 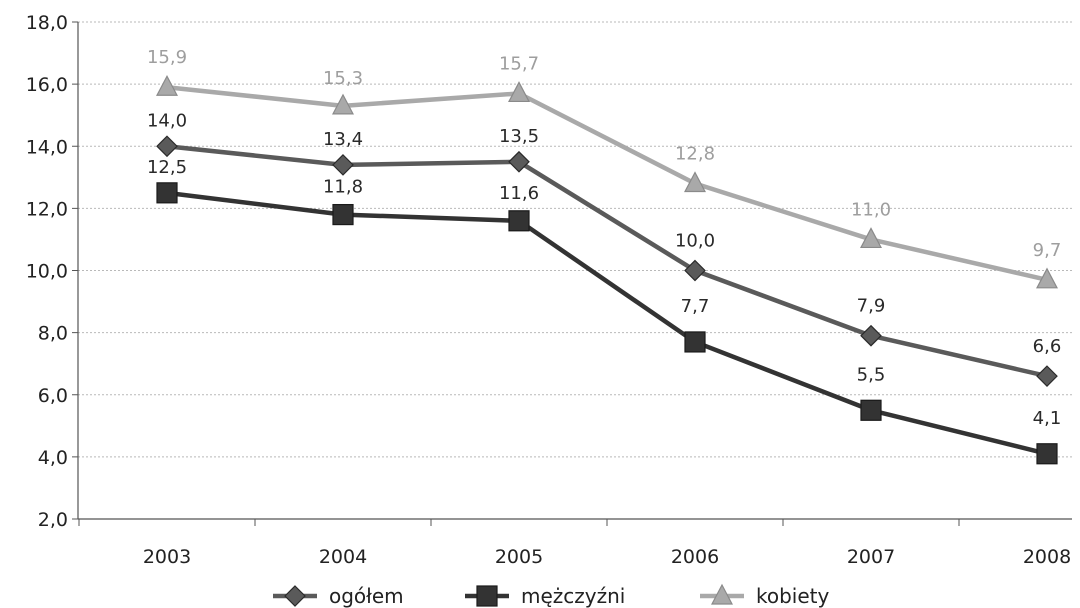 What do you see at coordinates (695, 557) in the screenshot?
I see `x-tick-label: 2006` at bounding box center [695, 557].